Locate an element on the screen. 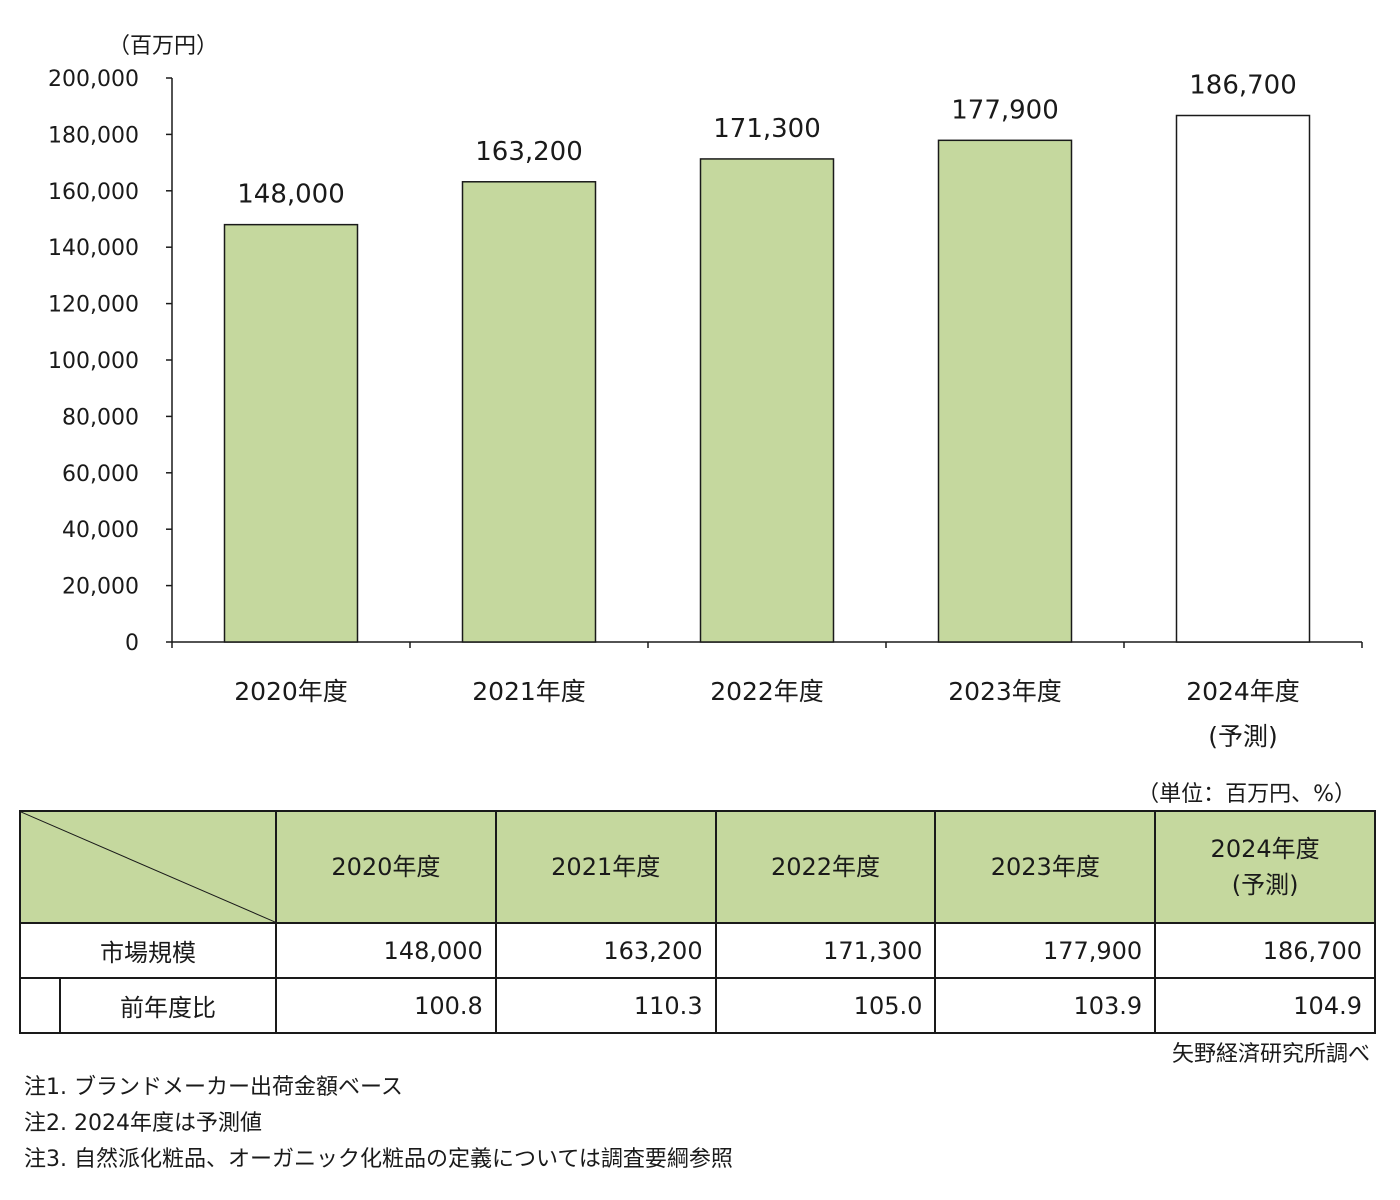 The width and height of the screenshot is (1400, 1200). yoy-cell: 105.0 is located at coordinates (825, 1005).